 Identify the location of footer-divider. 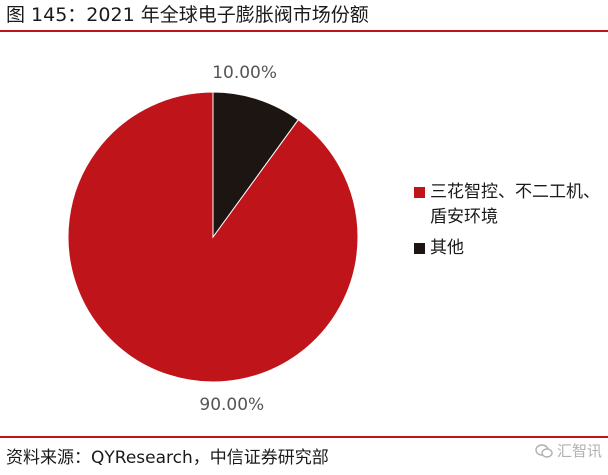
(304, 437).